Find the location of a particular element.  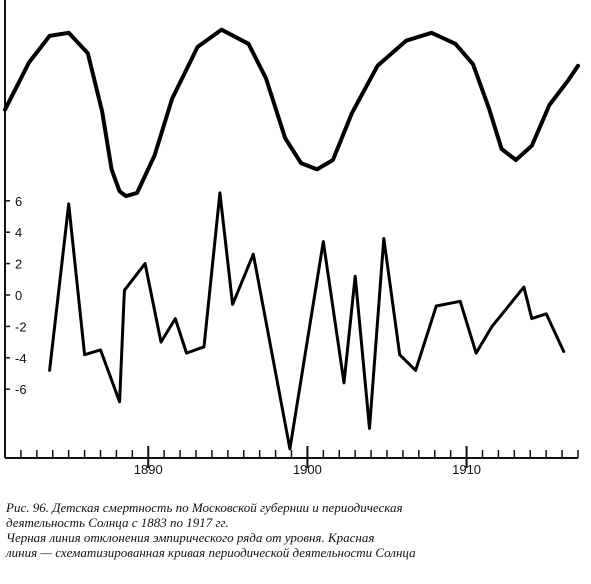

y-tick-label: 4 is located at coordinates (18, 232).